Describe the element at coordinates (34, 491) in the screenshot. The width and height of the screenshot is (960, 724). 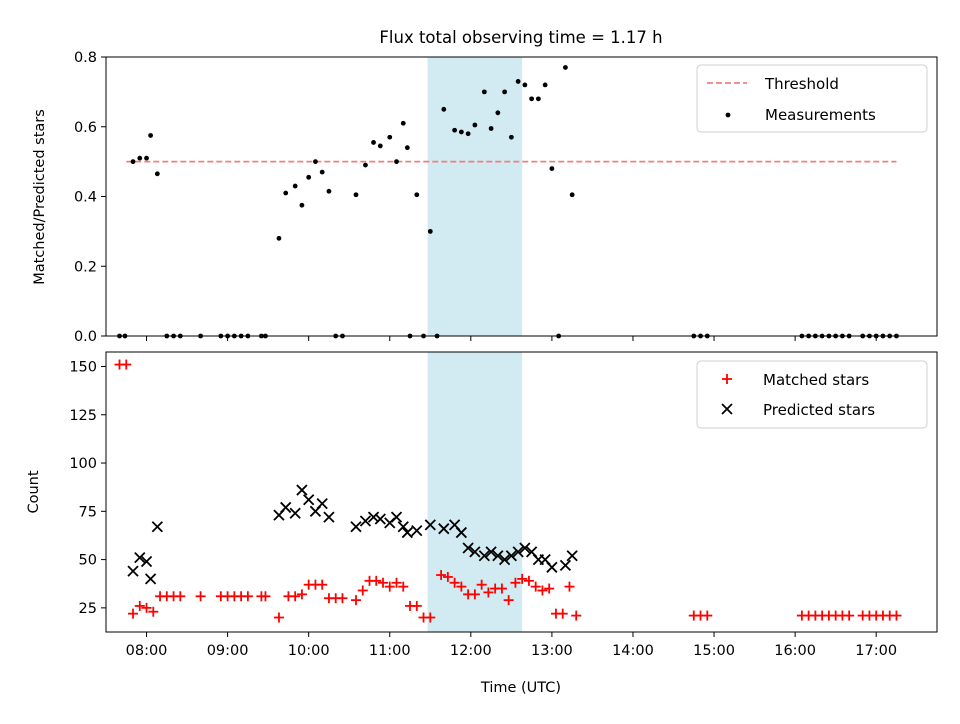
I see `bottom-y-axis-label: Count` at that location.